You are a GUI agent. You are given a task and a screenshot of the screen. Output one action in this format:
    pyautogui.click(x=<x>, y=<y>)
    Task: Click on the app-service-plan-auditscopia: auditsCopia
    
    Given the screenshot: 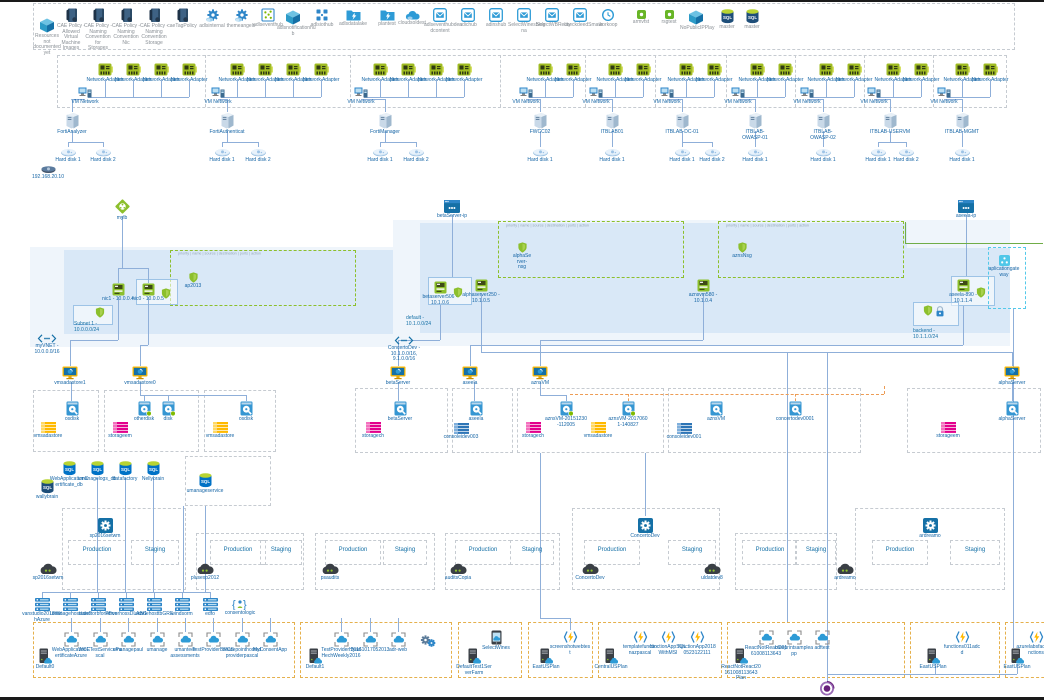 What is the action you would take?
    pyautogui.click(x=458, y=572)
    